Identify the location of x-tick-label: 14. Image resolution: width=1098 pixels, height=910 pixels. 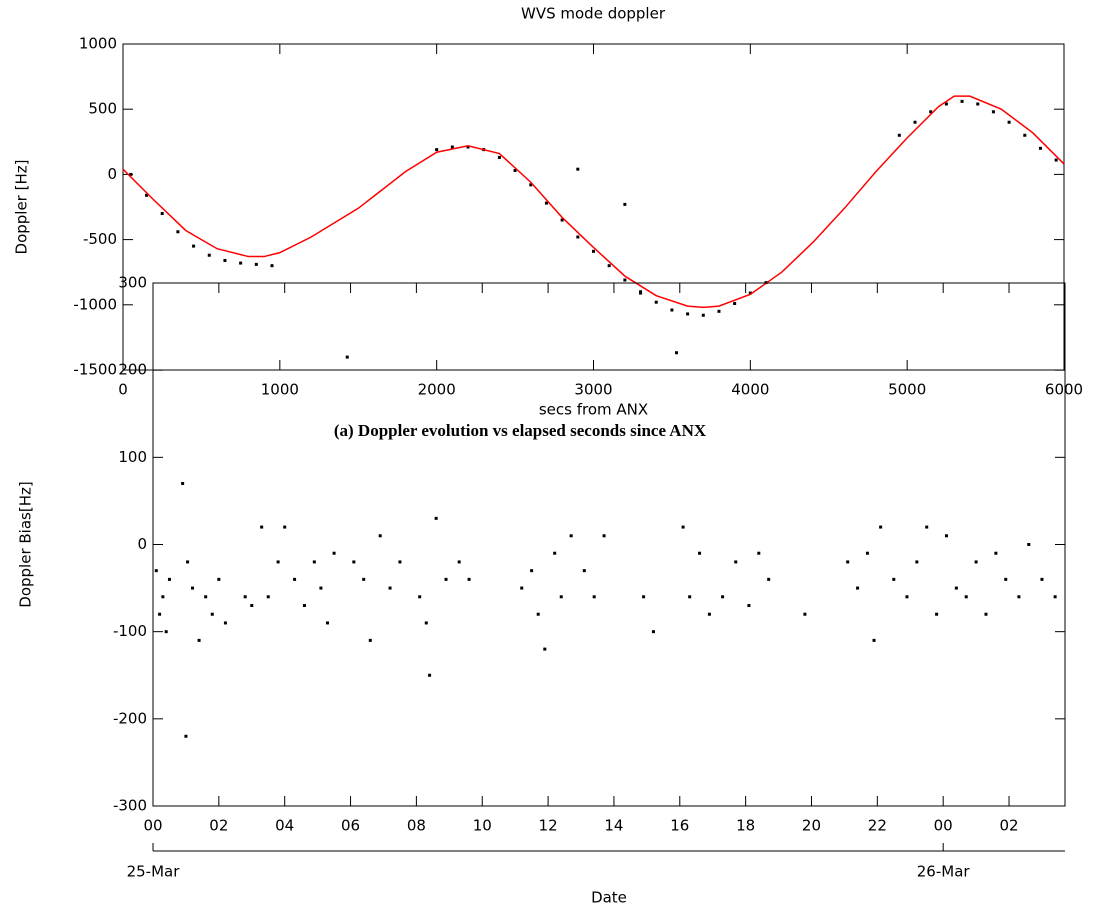
(613, 826).